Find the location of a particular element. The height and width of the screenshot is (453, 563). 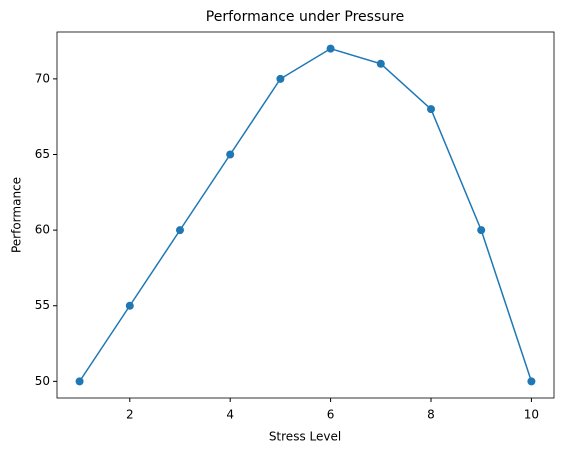

y-tick-label: 70 is located at coordinates (42, 78).